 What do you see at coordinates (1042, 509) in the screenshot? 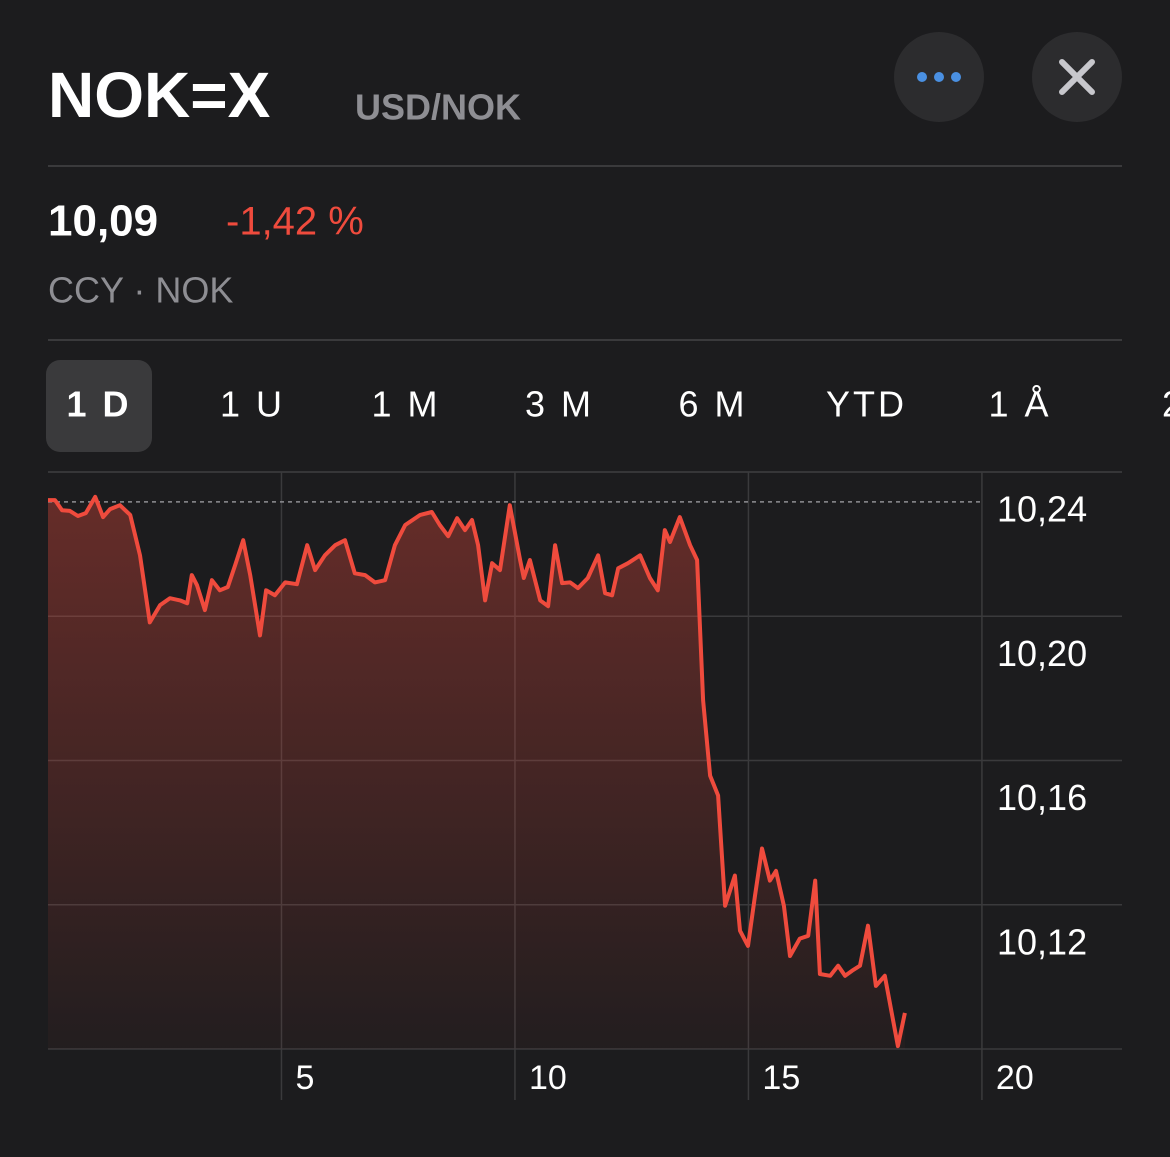
I see `y-tick-label: 10,24` at bounding box center [1042, 509].